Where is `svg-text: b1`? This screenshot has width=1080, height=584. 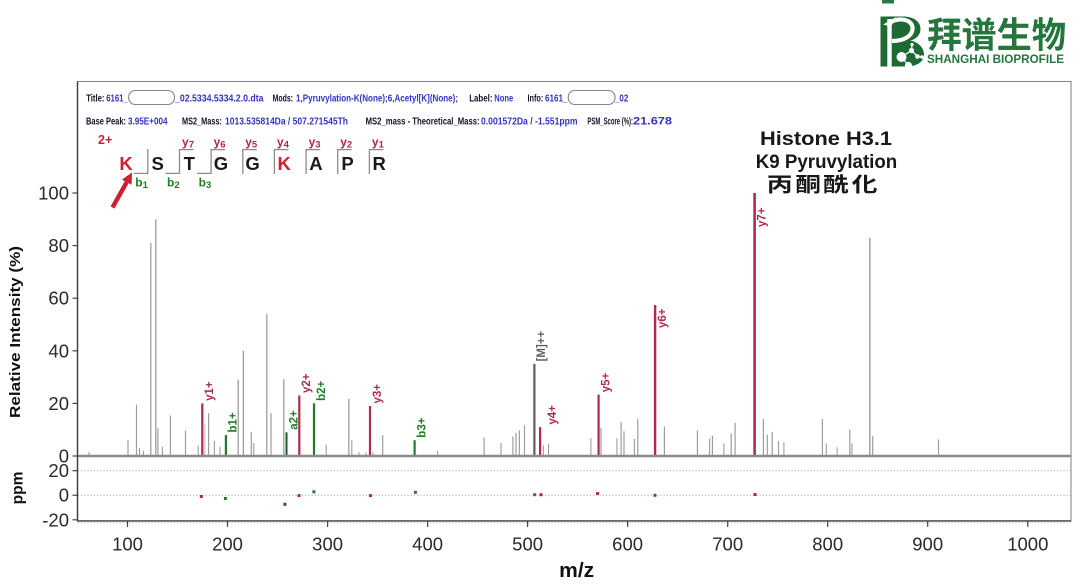
svg-text: b1 is located at coordinates (141, 184).